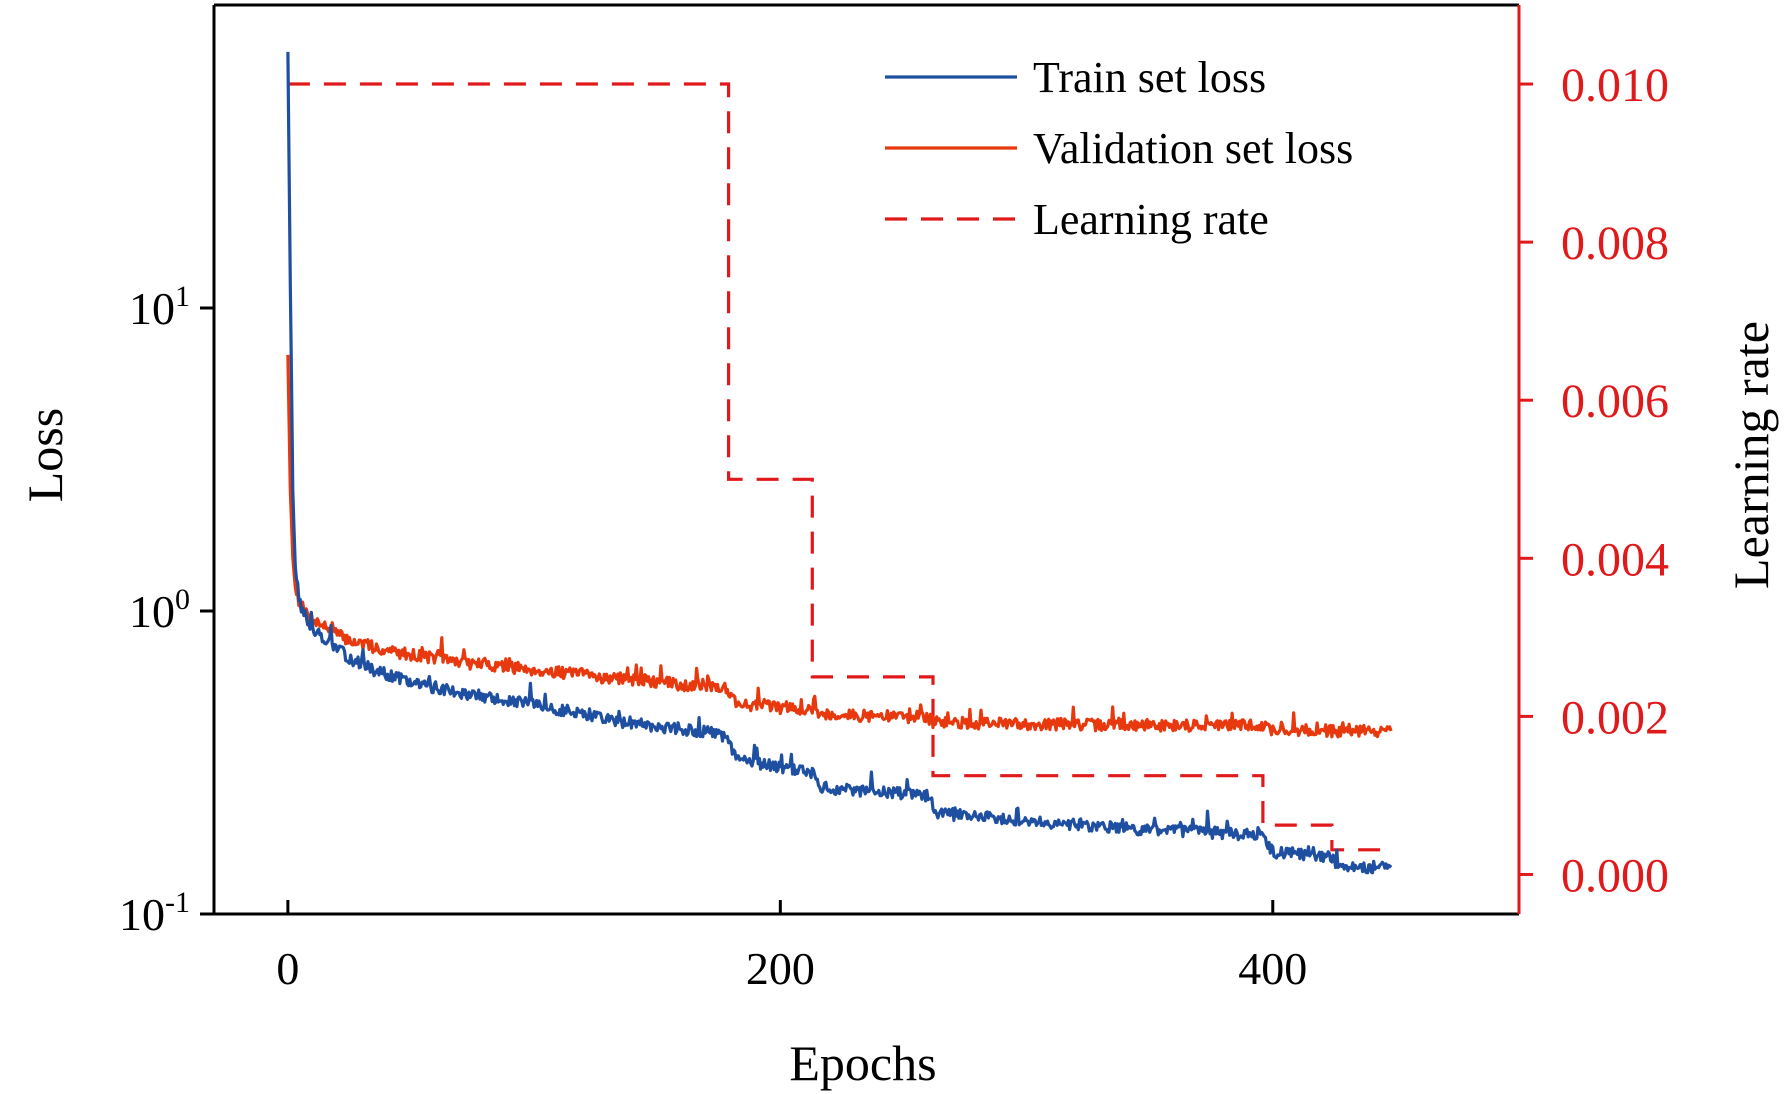  I want to click on legend-learning-rate-label: Learning rate, so click(1151, 219).